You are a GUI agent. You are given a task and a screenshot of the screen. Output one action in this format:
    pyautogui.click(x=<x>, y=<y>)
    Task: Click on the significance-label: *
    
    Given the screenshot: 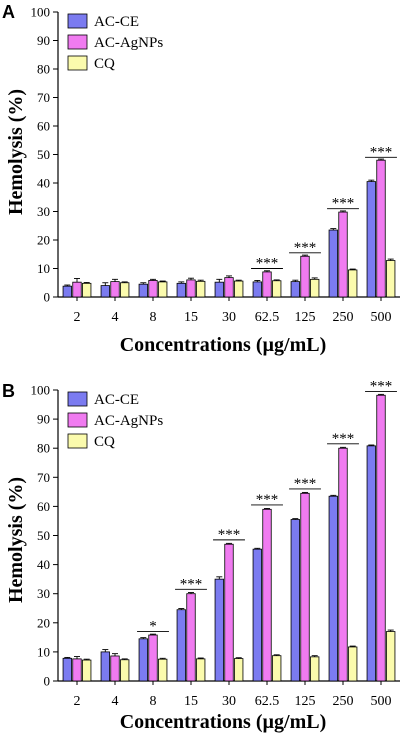 What is the action you would take?
    pyautogui.click(x=153, y=627)
    